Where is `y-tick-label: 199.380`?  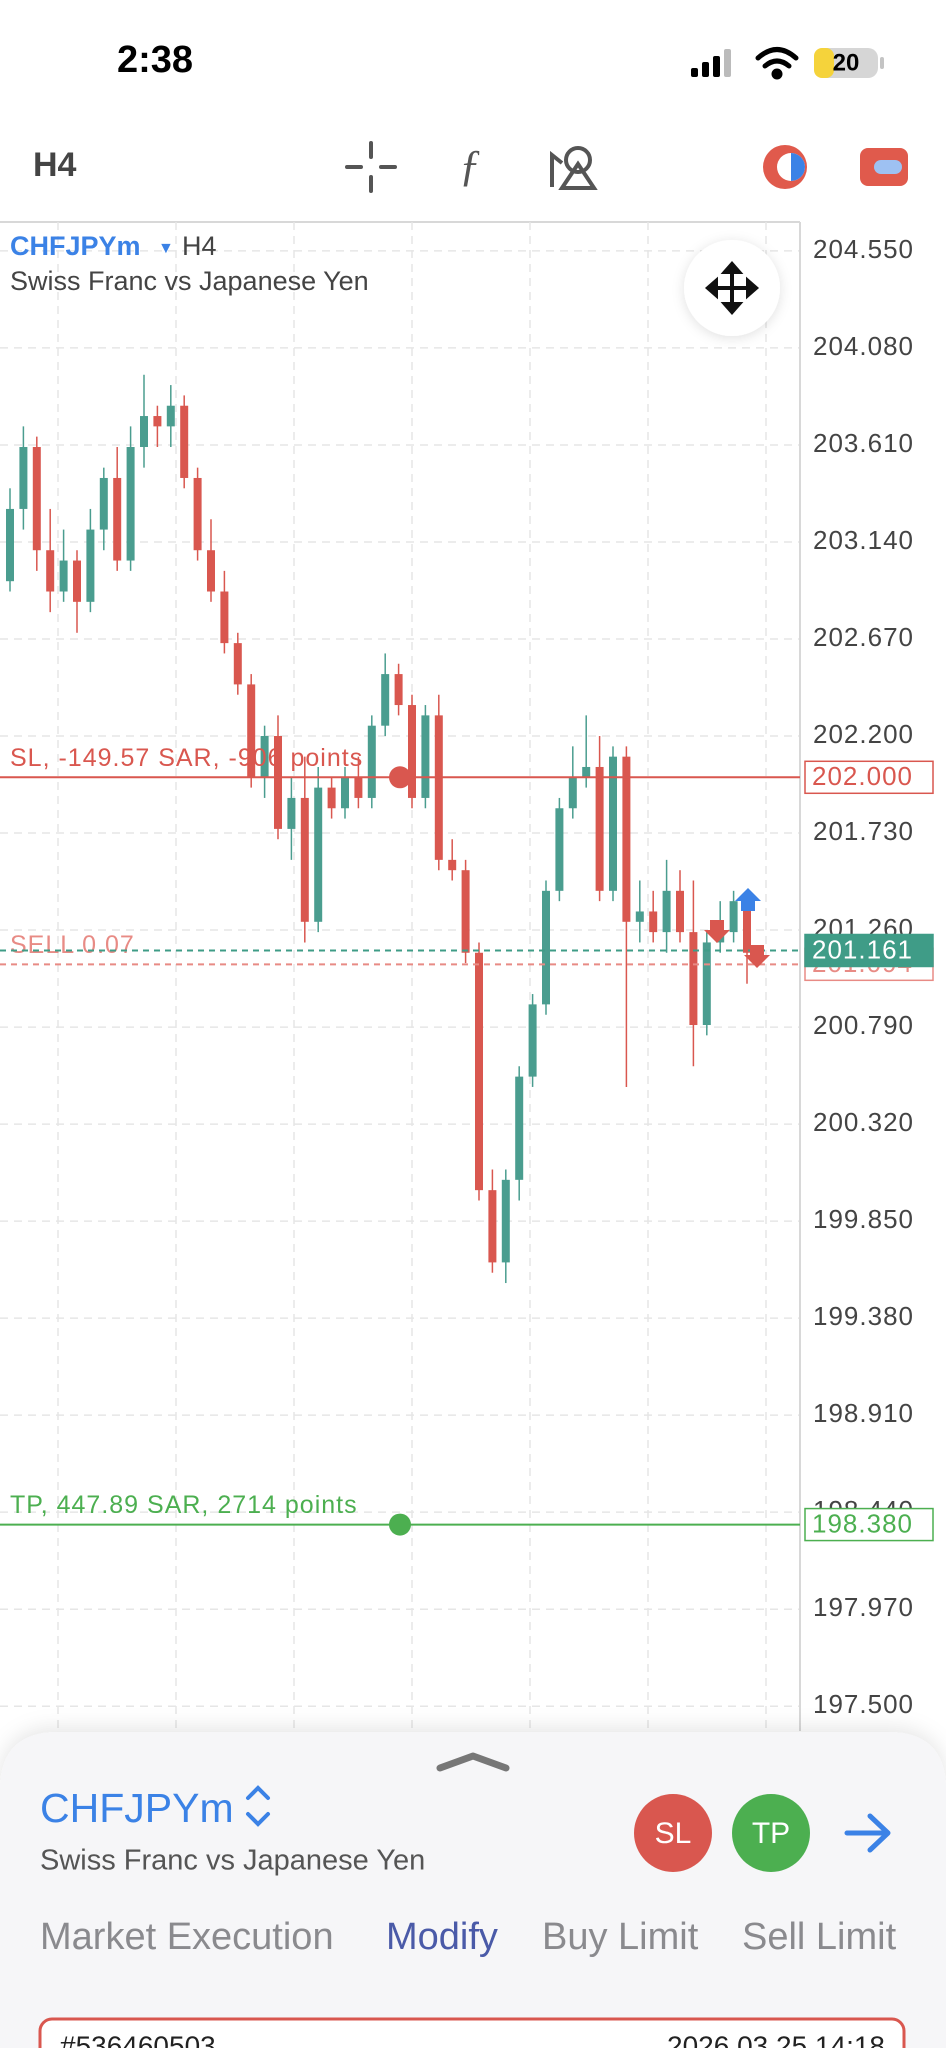
y-tick-label: 199.380 is located at coordinates (863, 1316).